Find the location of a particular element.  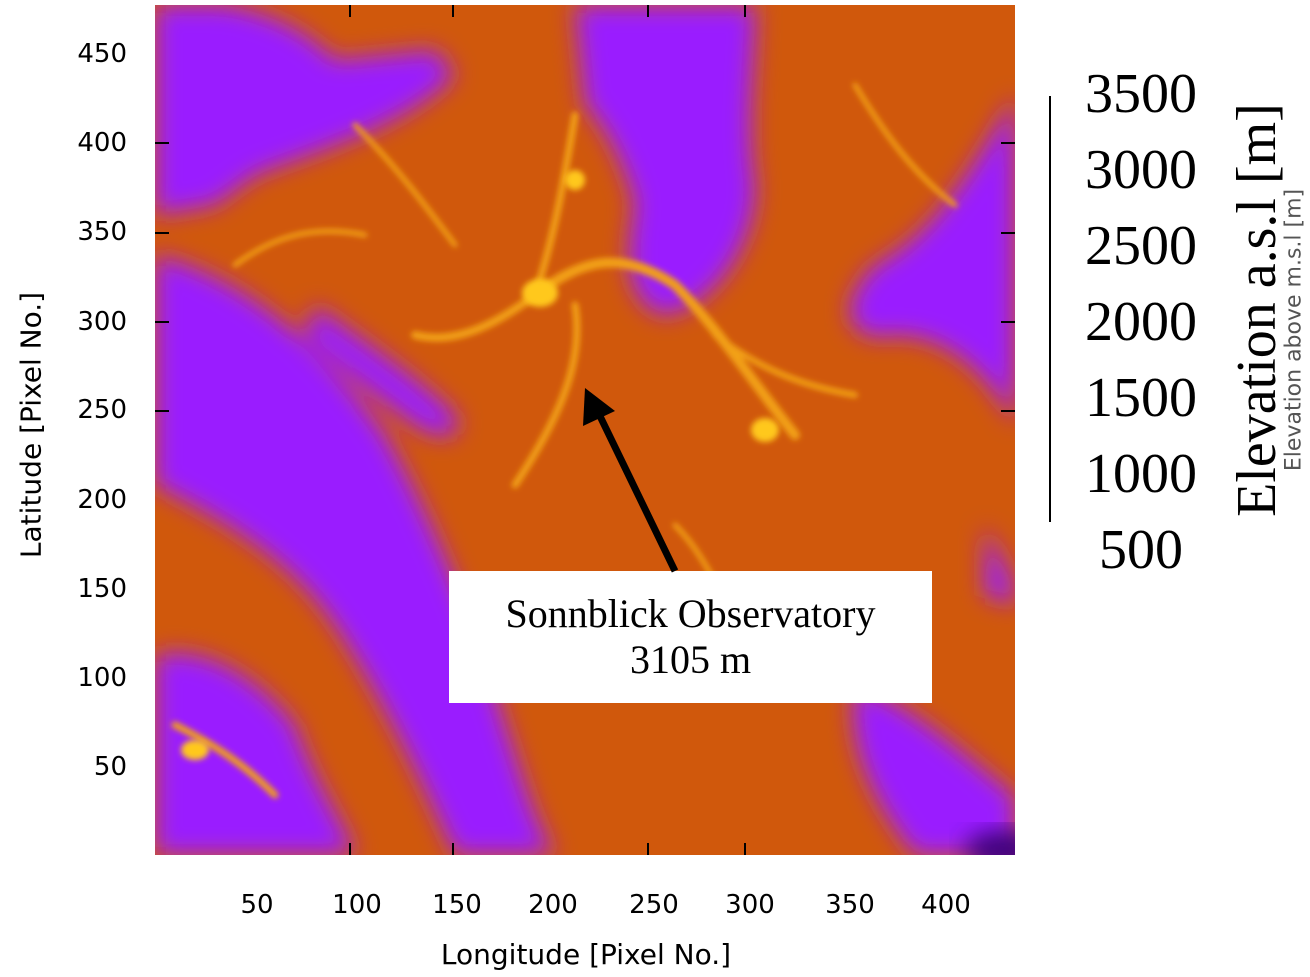

colorbar-title-ghost: Elevation above m.s.l [m] is located at coordinates (1294, 330).